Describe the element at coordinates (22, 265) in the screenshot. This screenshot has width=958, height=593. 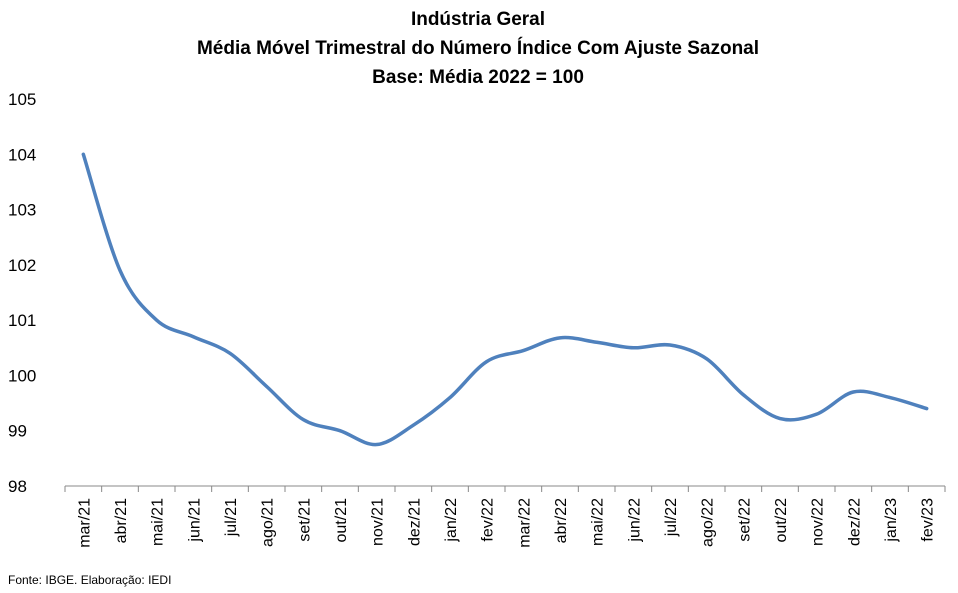
I see `y-tick-label: 102` at that location.